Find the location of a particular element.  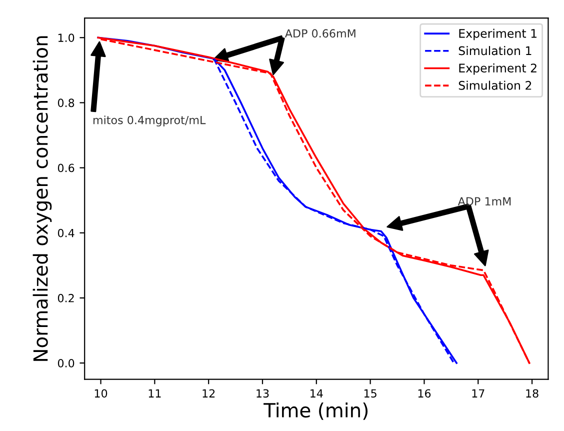

x-tick-label: 14 is located at coordinates (316, 393).